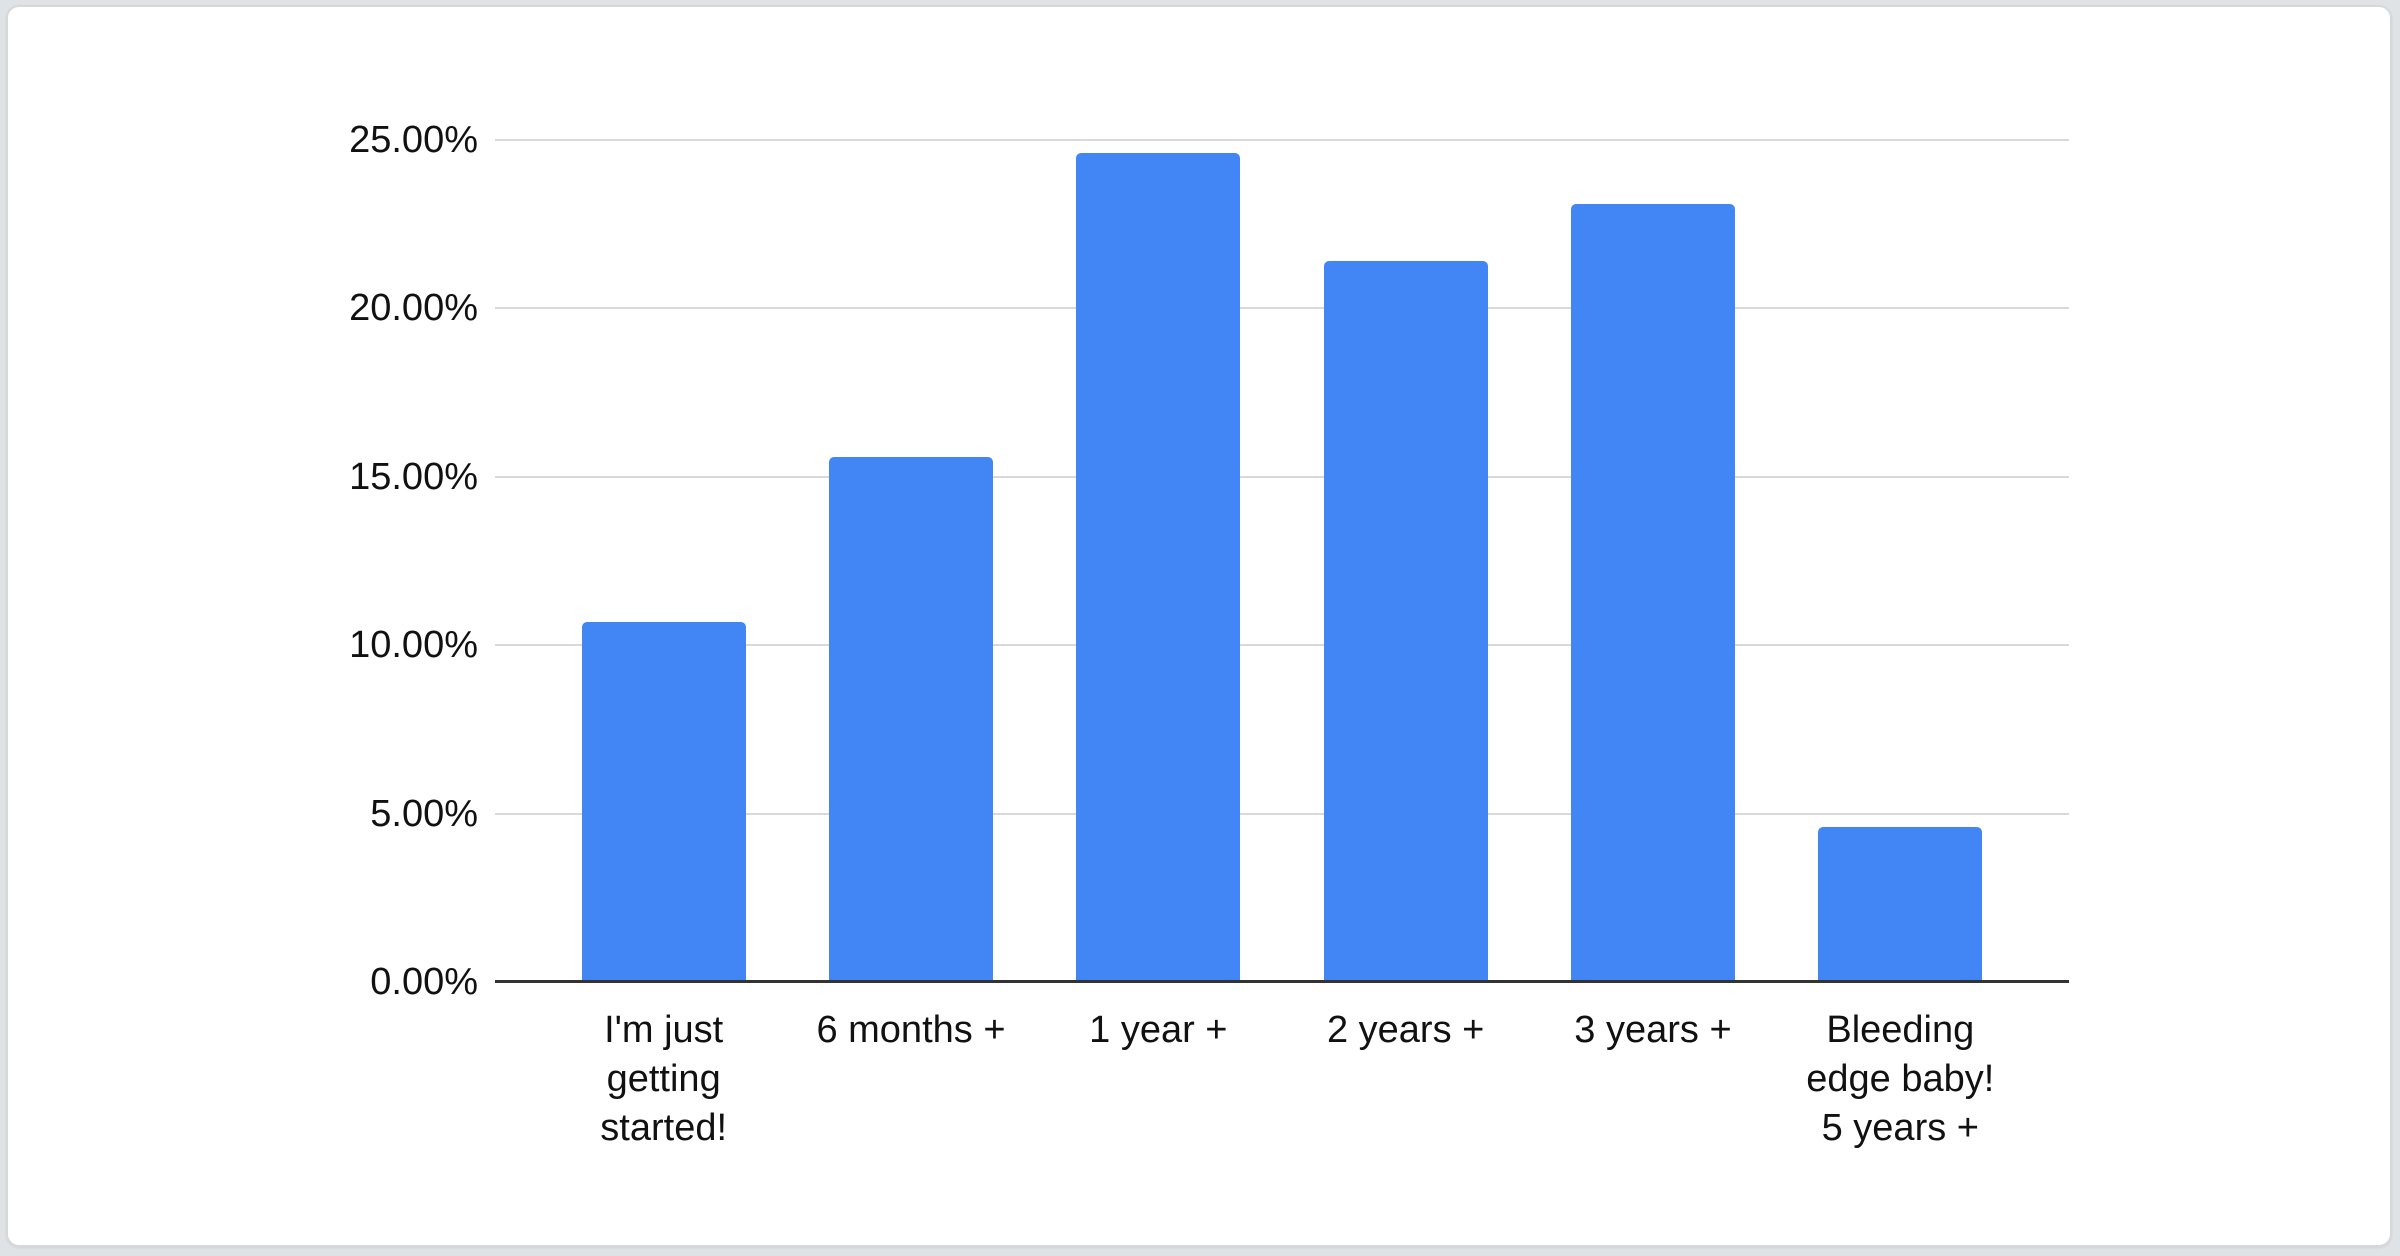 The width and height of the screenshot is (2400, 1256). I want to click on x-axis-category-label-line: getting, so click(663, 1079).